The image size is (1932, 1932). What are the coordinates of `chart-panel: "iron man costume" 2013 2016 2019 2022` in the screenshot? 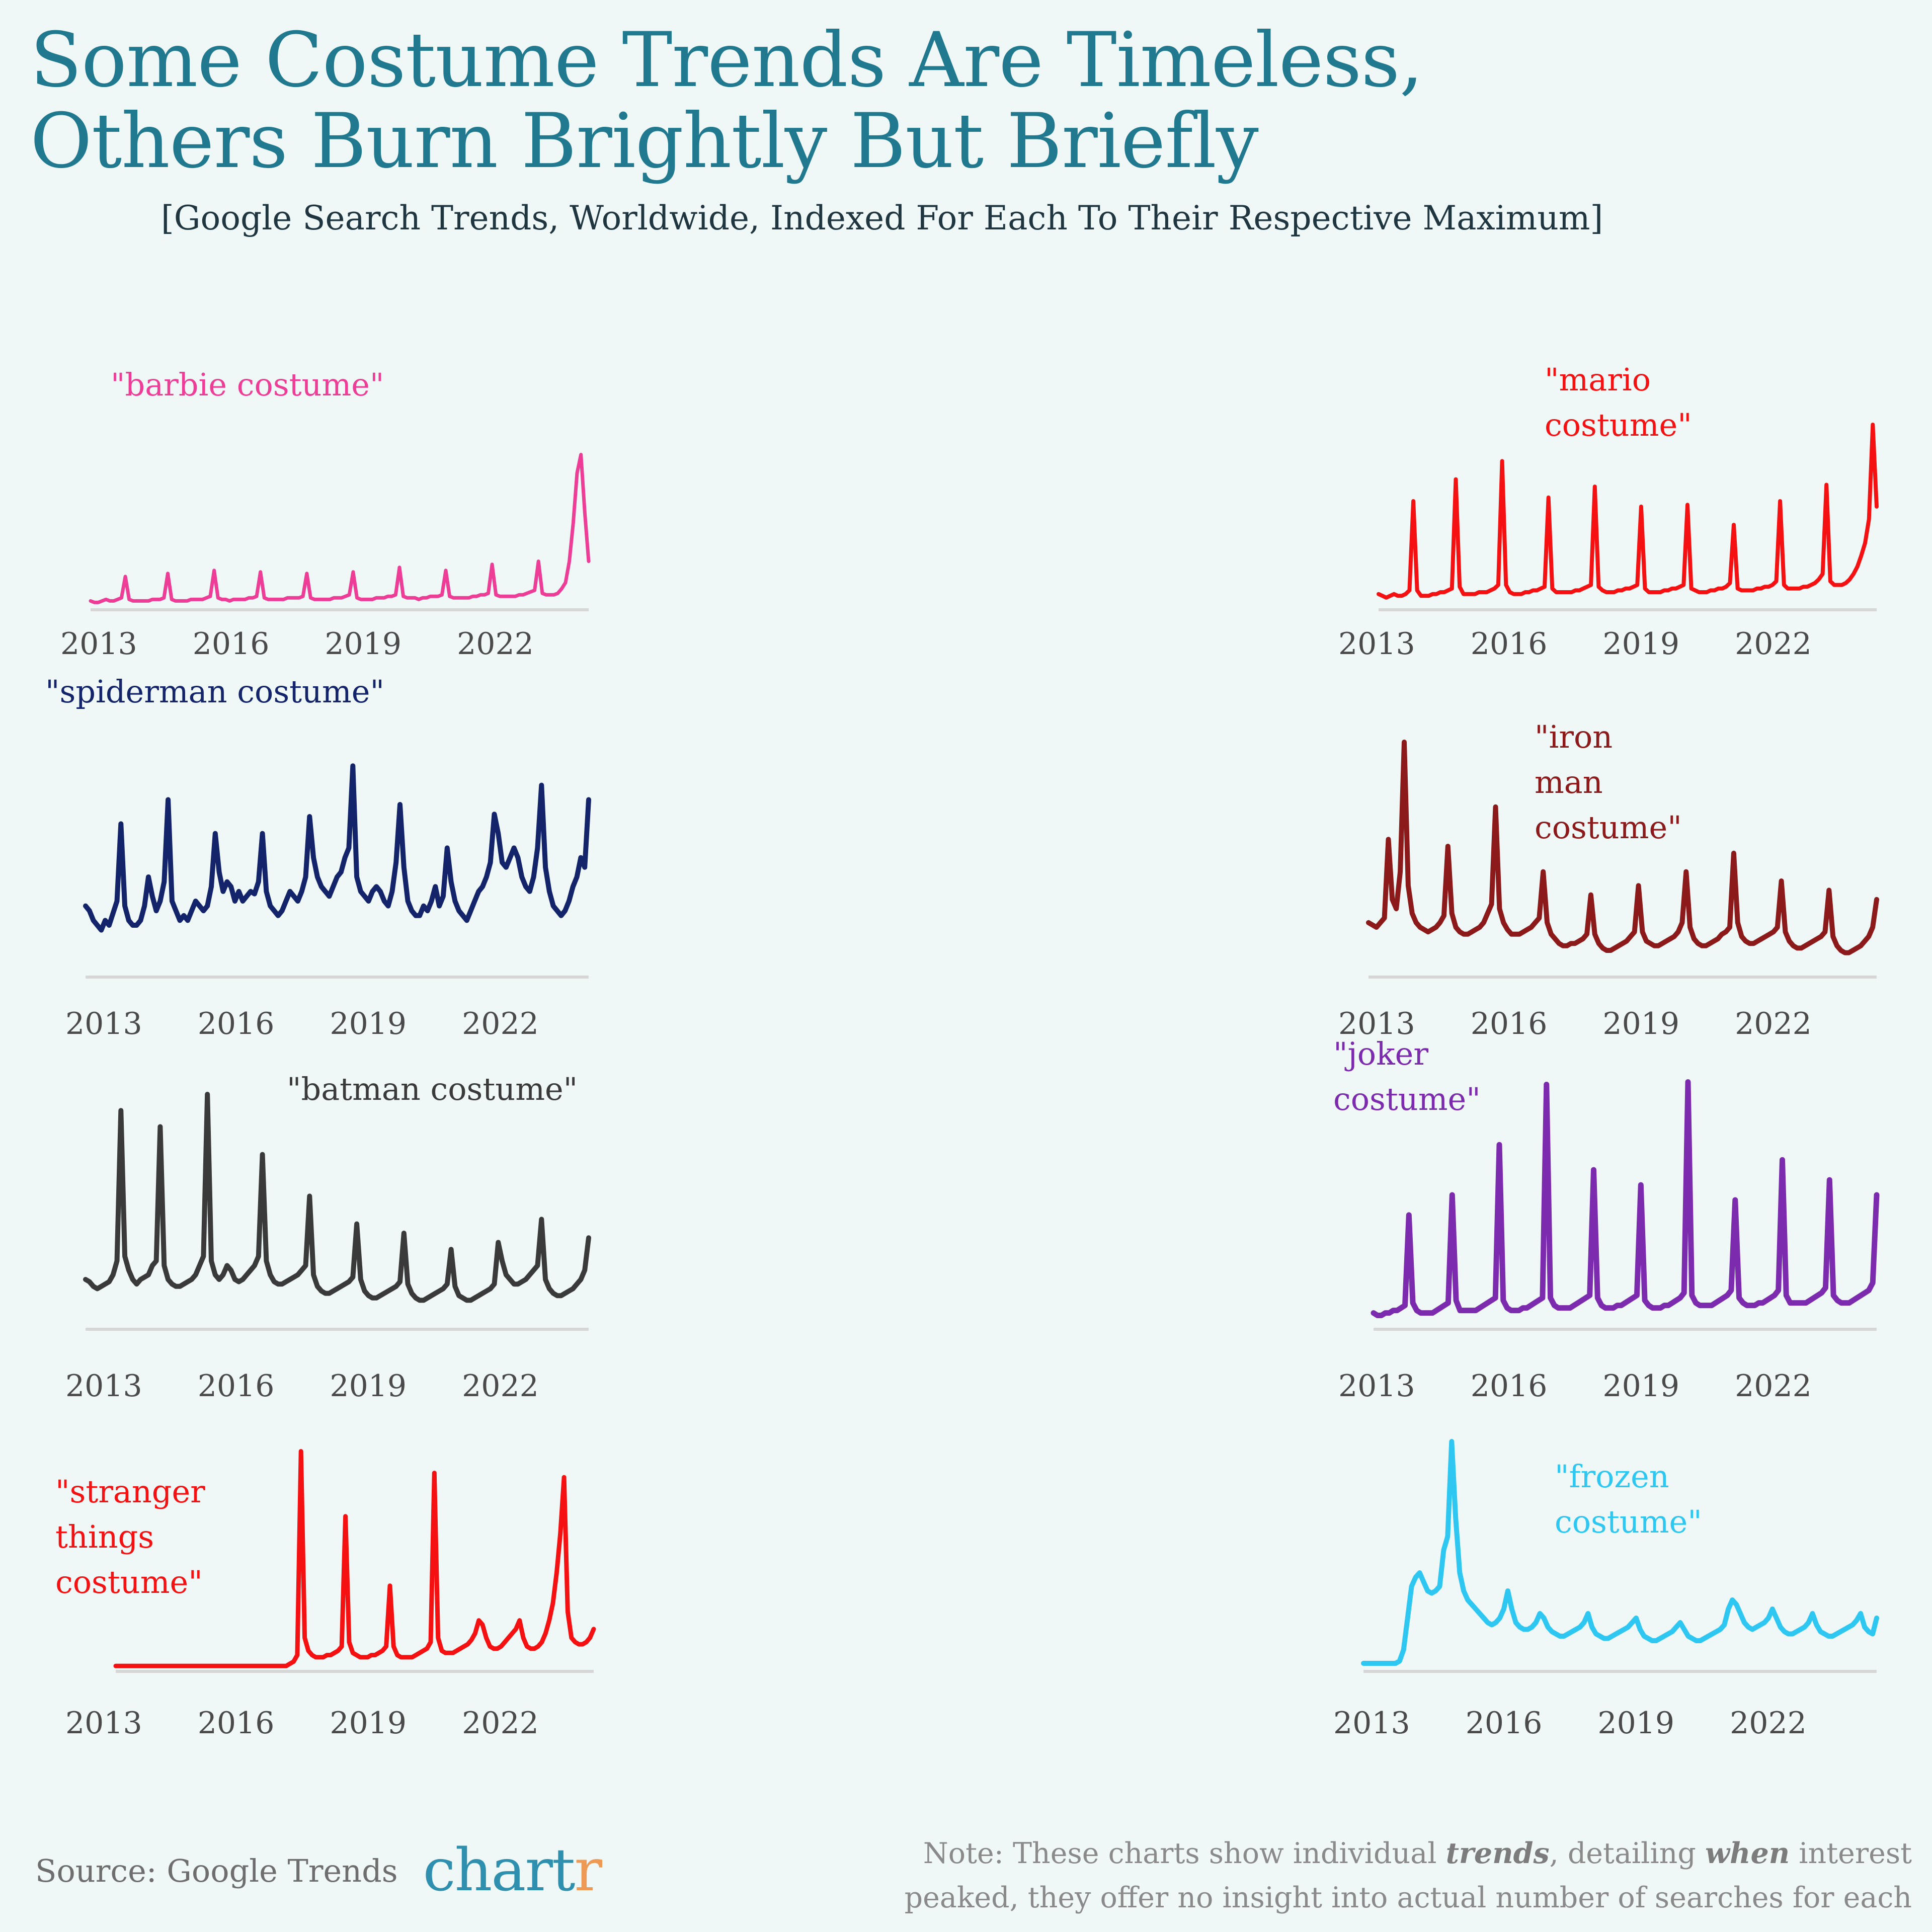 It's located at (1254, 863).